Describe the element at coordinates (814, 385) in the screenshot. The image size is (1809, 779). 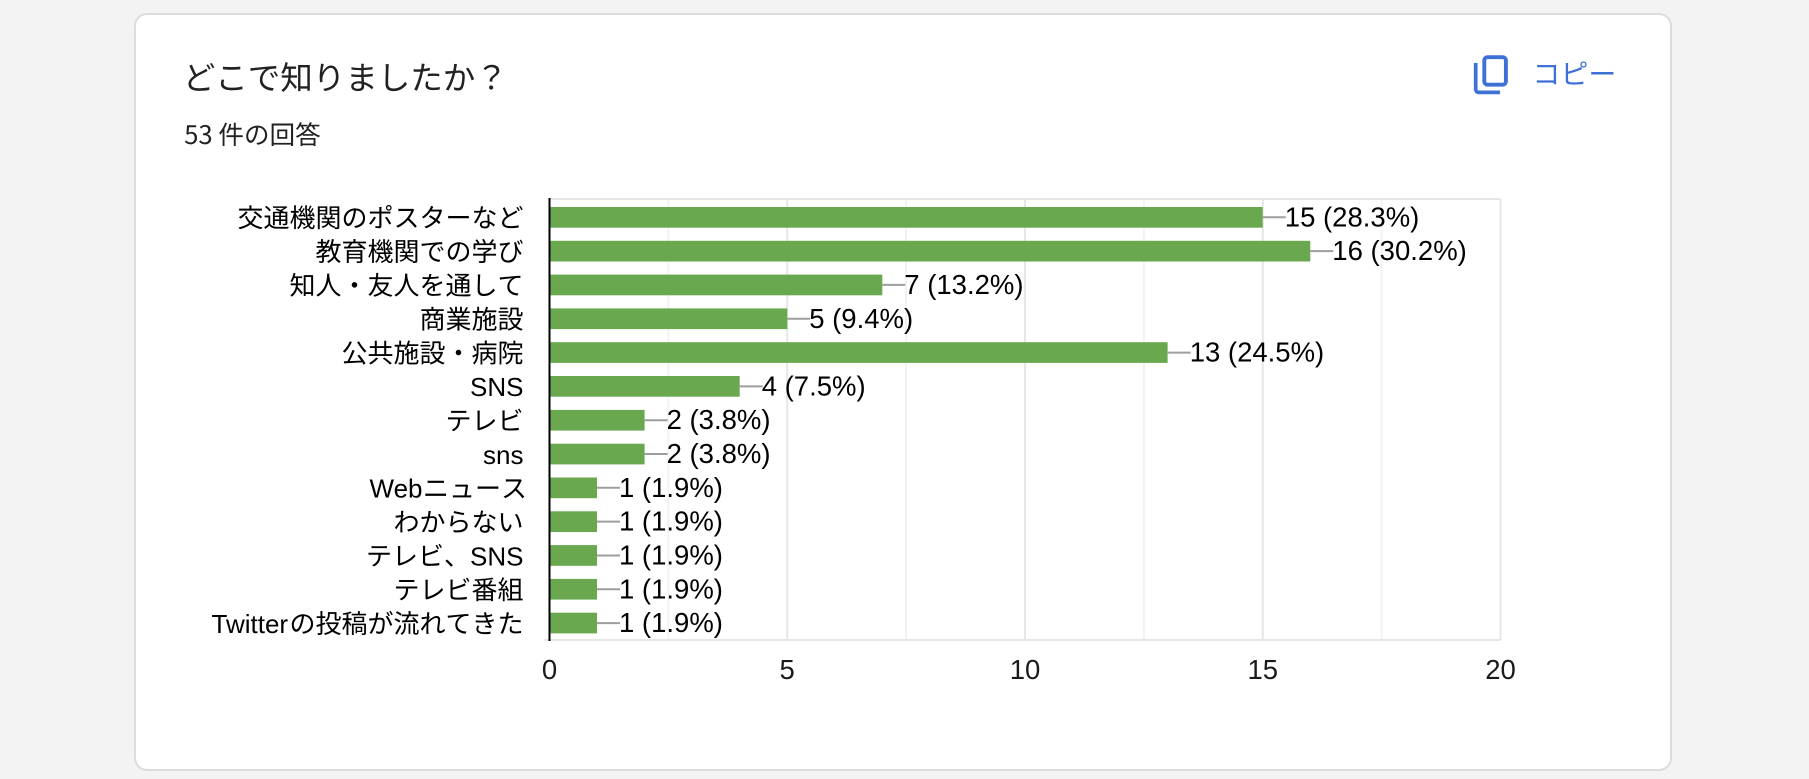
I see `svg-text: 4 (7.5%)` at that location.